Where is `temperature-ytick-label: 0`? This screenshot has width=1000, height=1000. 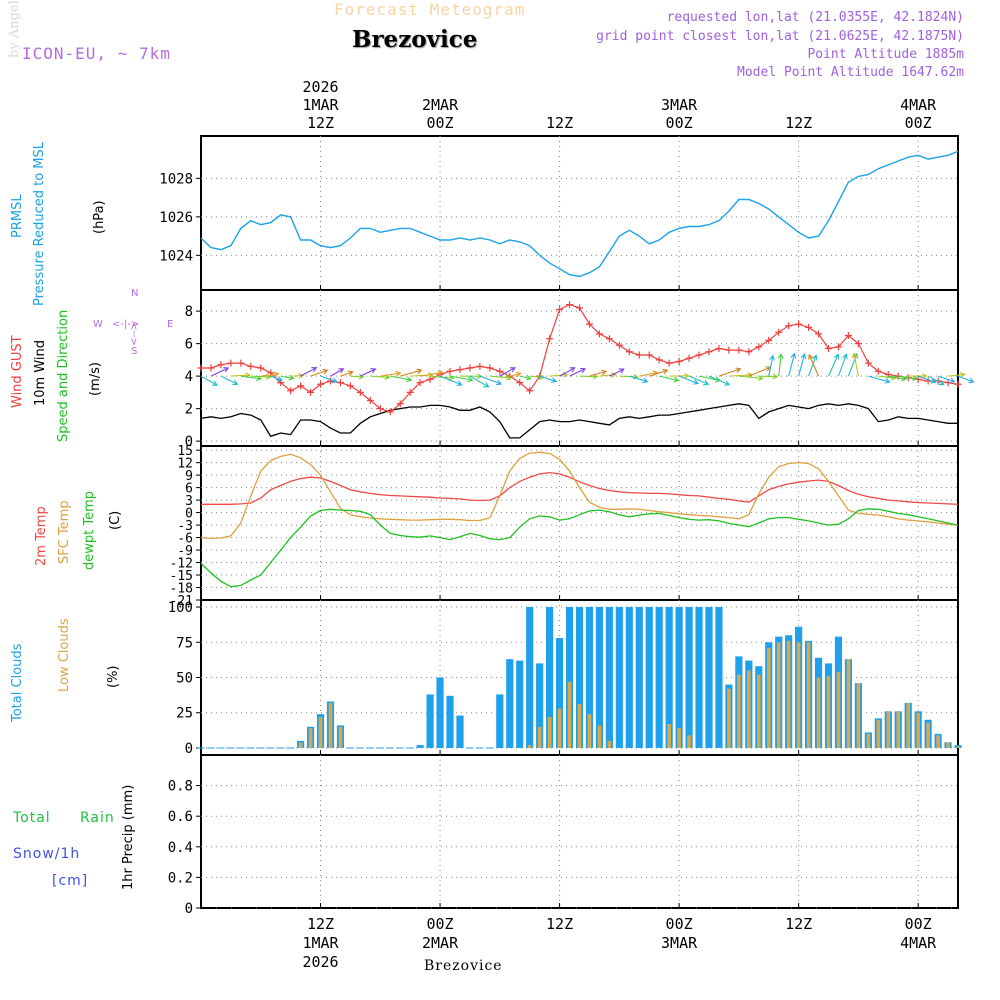
temperature-ytick-label: 0 is located at coordinates (189, 514).